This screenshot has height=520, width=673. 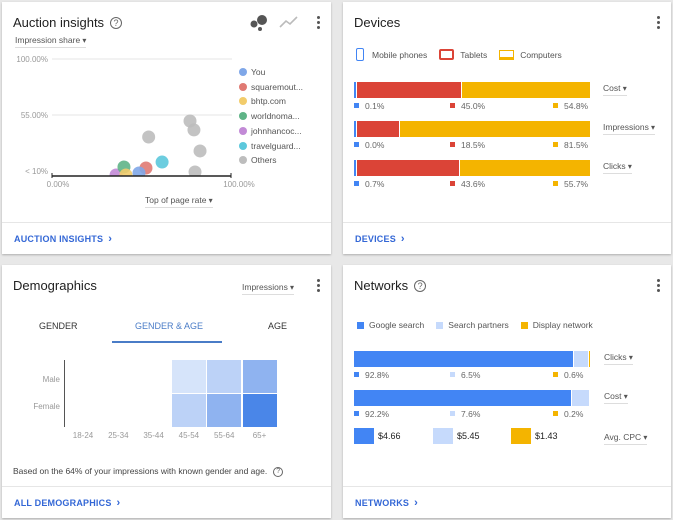 What do you see at coordinates (468, 436) in the screenshot?
I see `cpc-value: $5.45` at bounding box center [468, 436].